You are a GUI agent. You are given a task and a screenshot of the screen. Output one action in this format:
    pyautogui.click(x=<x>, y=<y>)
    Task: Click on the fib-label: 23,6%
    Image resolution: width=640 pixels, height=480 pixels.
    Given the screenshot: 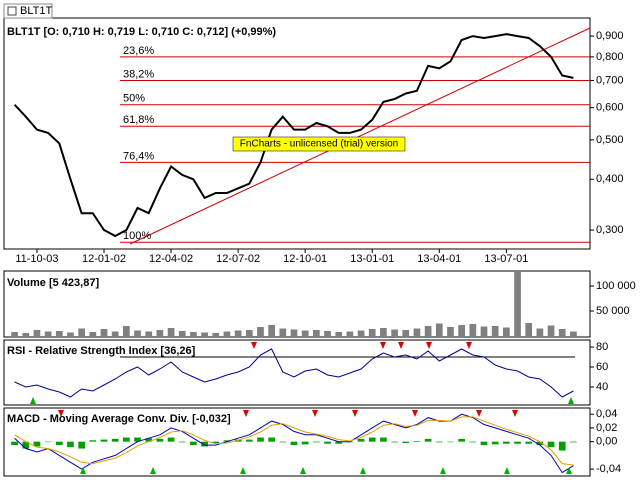 What is the action you would take?
    pyautogui.click(x=138, y=51)
    